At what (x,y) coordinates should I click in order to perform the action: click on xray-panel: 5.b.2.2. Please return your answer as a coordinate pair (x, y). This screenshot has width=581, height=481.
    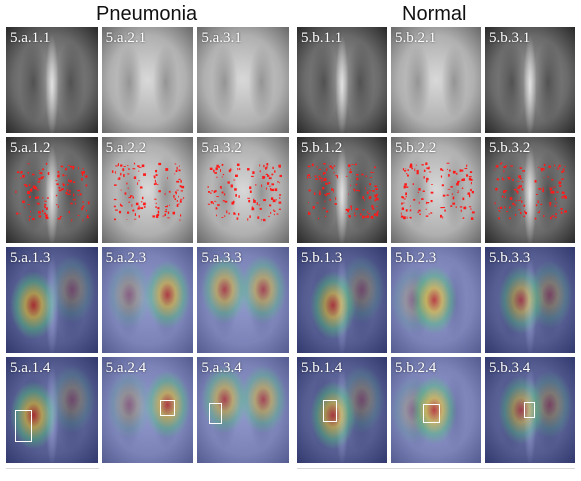
    Looking at the image, I should click on (436, 190).